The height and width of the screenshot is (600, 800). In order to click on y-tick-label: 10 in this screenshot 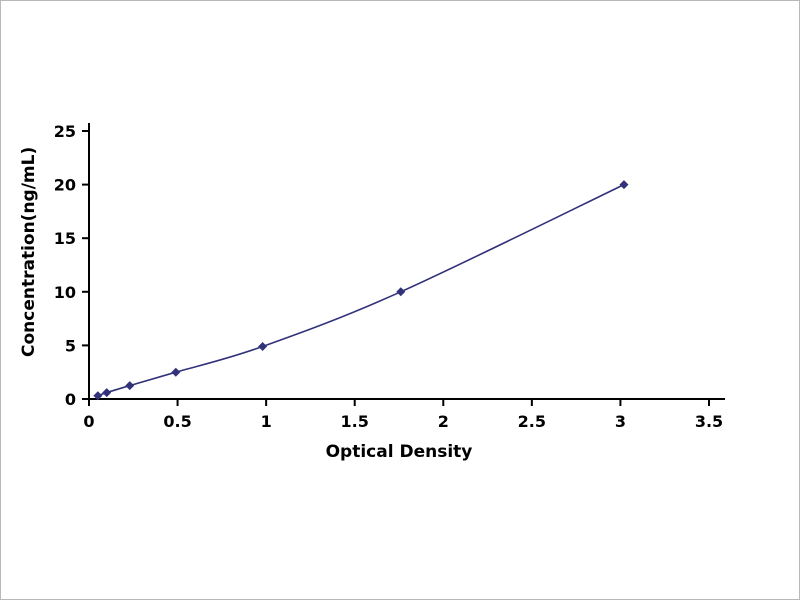, I will do `click(65, 292)`.